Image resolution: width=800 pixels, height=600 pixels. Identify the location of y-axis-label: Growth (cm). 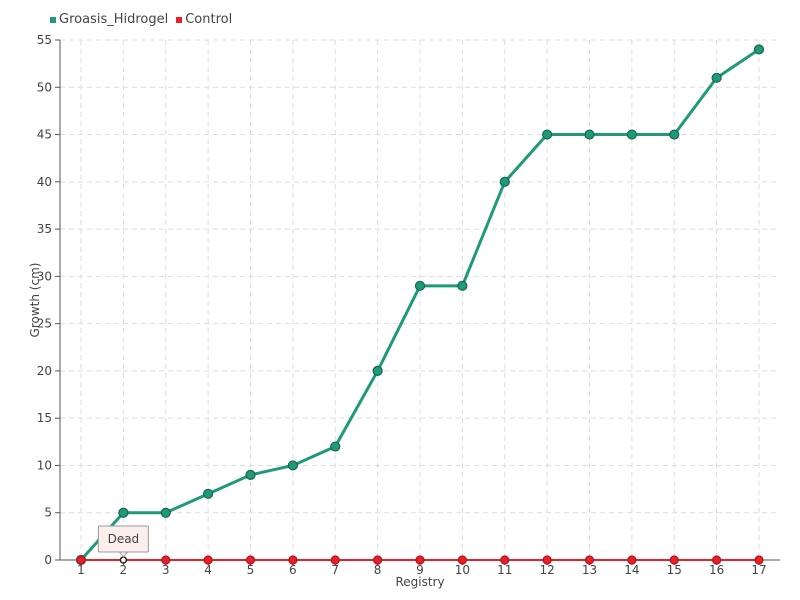
(35, 300).